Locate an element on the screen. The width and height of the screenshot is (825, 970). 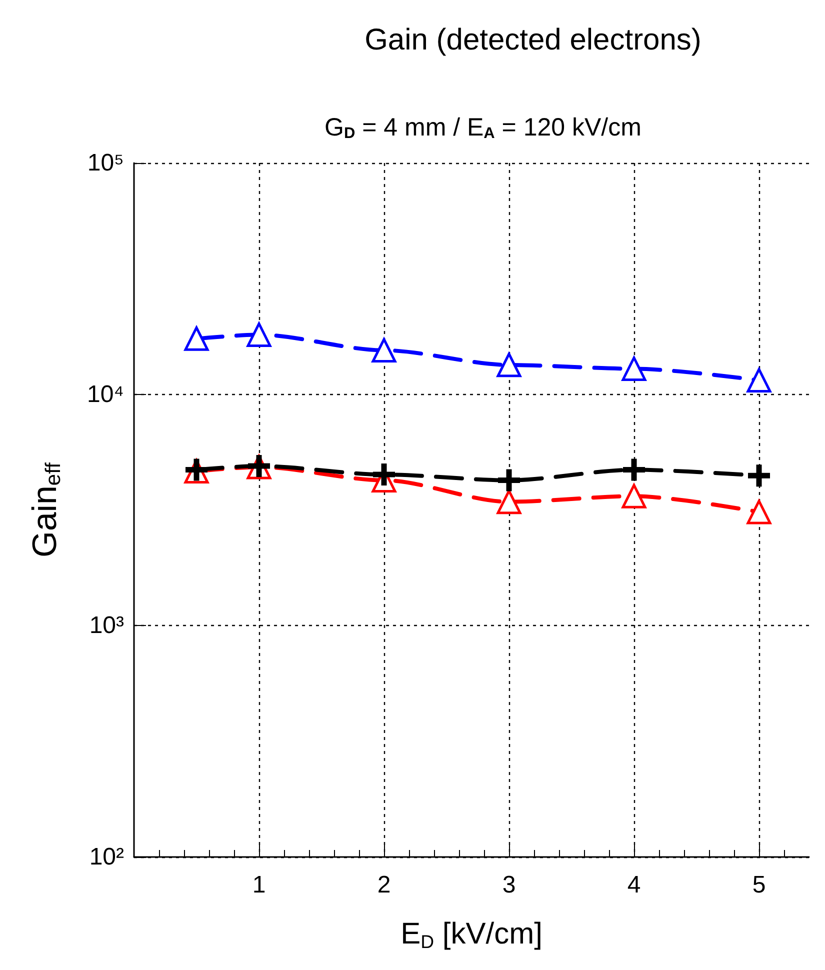
y-tick-label: 10⁵ is located at coordinates (105, 163).